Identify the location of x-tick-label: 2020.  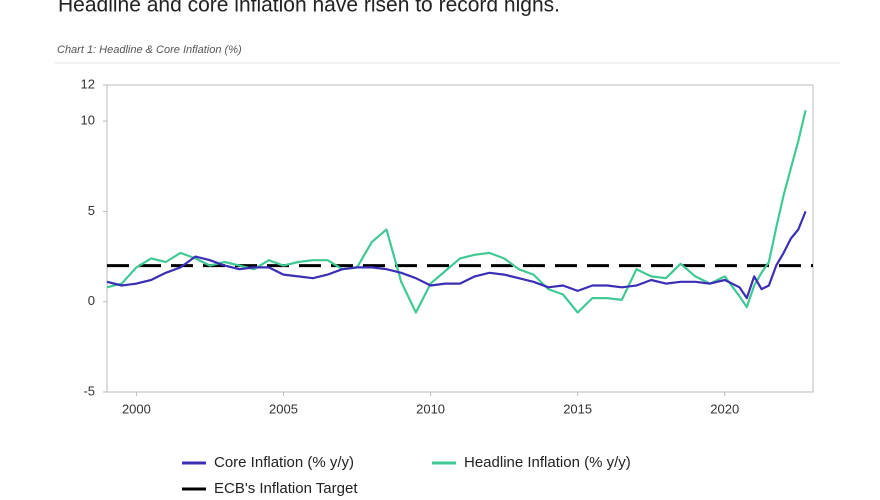
(724, 408).